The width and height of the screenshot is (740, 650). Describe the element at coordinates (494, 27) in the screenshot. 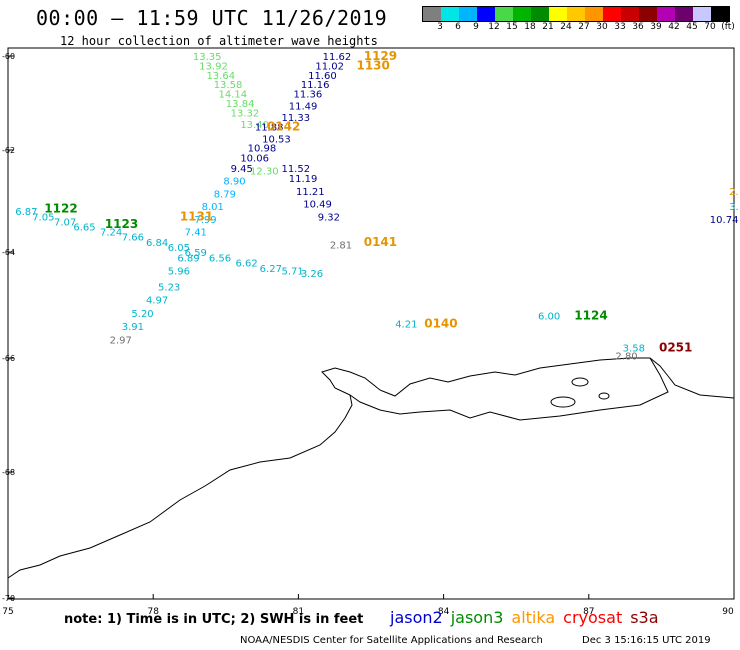

I see `color-scale-label: 12` at that location.